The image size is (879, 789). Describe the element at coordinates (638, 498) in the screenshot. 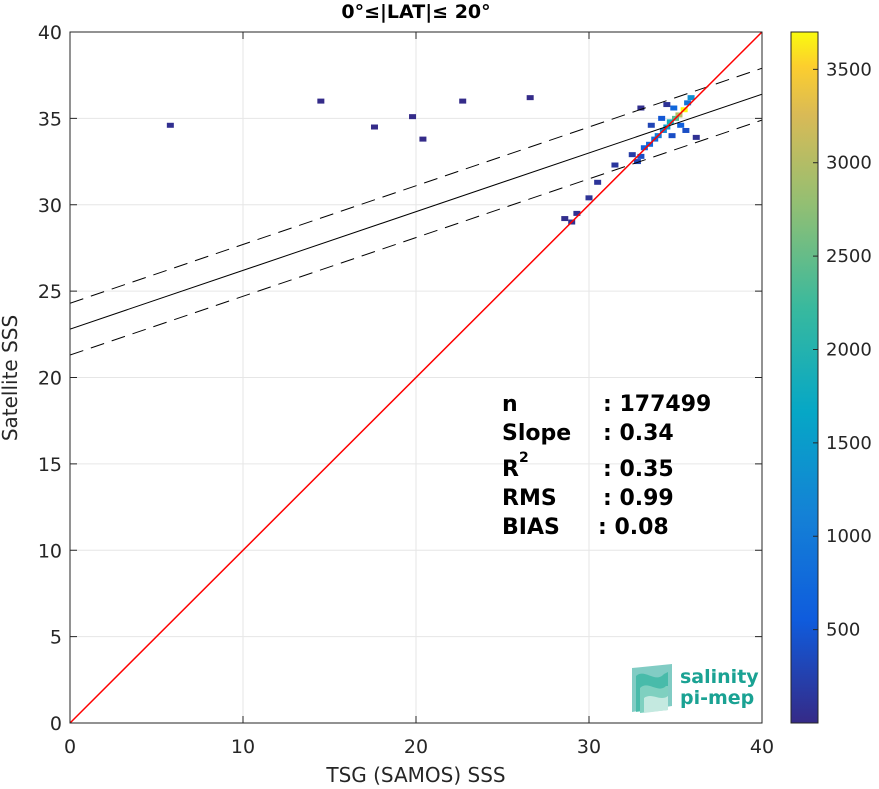

I see `stat-rms-value: : 0.99` at that location.